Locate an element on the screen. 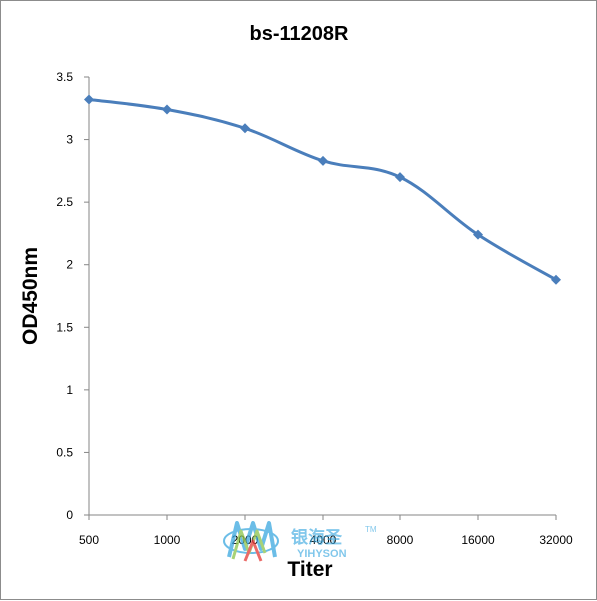  y-tick-label: 1.5 is located at coordinates (64, 327).